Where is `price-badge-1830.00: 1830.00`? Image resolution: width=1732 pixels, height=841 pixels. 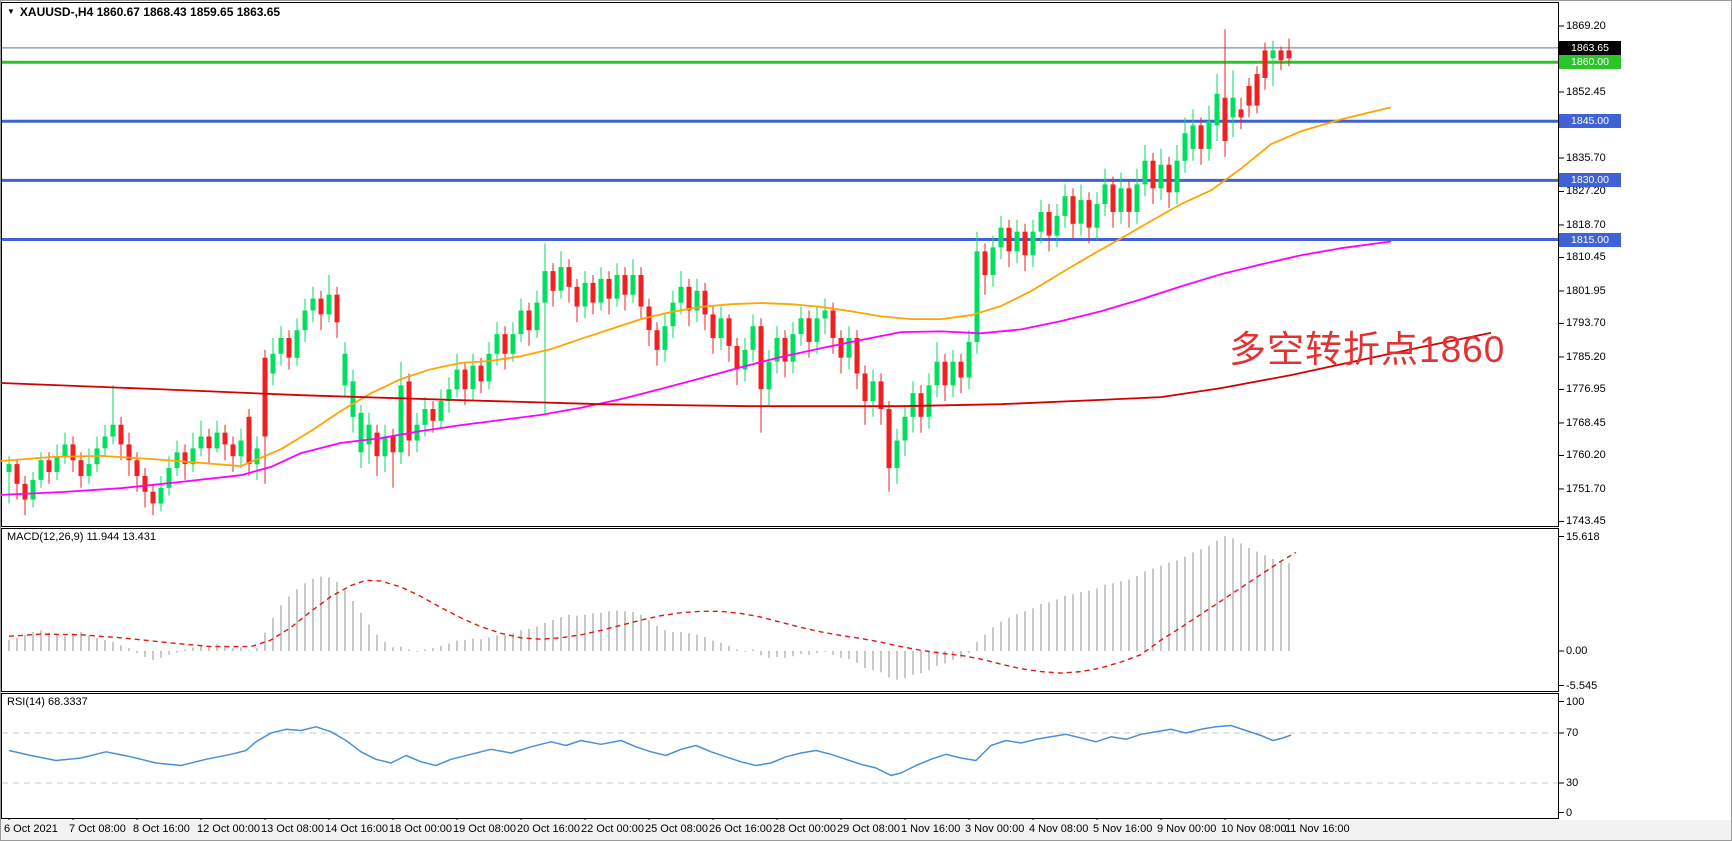 price-badge-1830.00: 1830.00 is located at coordinates (1590, 180).